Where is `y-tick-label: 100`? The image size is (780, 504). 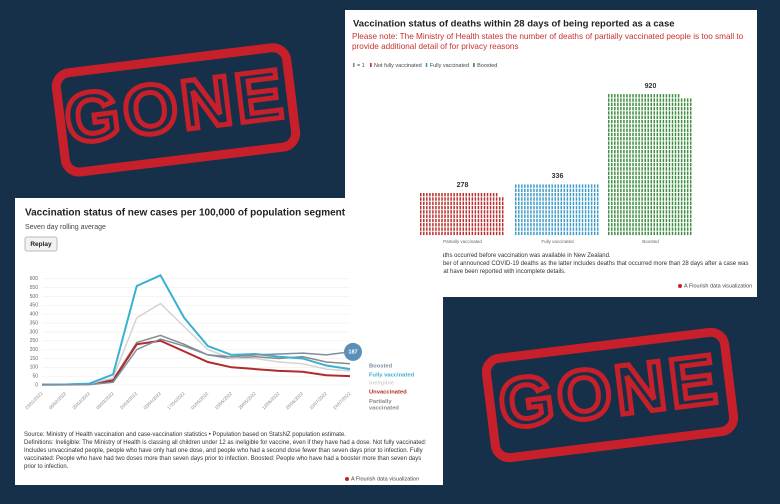 y-tick-label: 100 is located at coordinates (34, 368).